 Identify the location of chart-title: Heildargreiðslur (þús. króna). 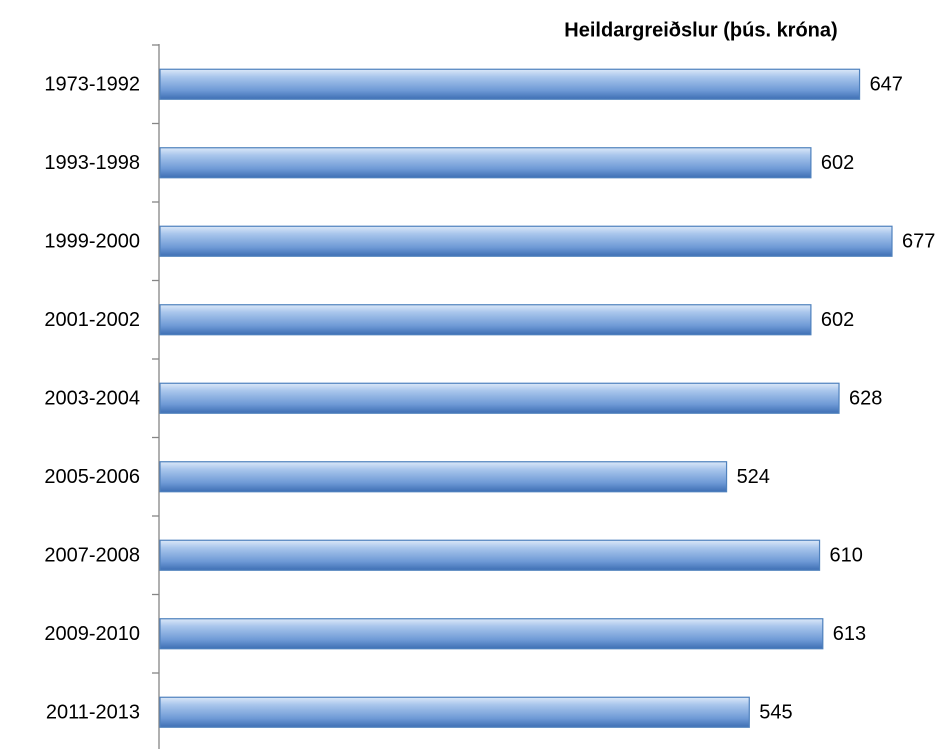
(700, 30).